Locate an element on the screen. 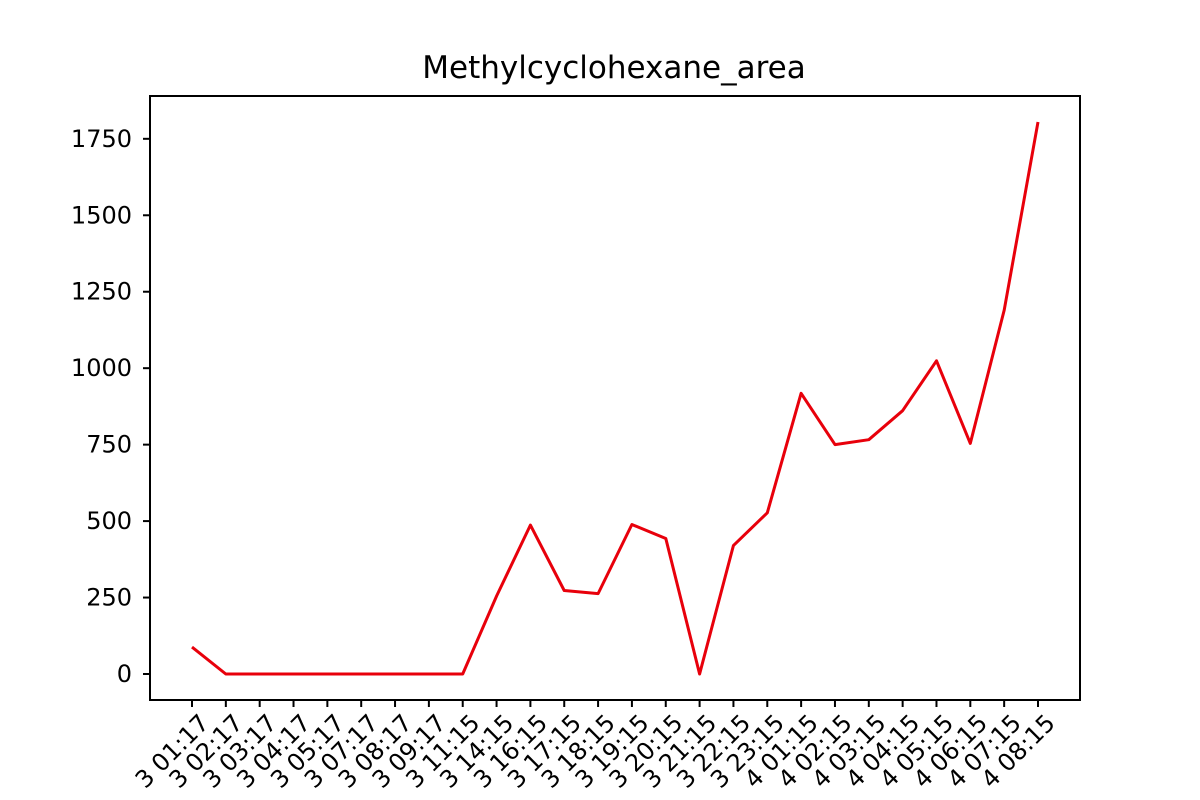  y-axis: 0 250 500 750 1000 1250 1500 1750 is located at coordinates (110, 406).